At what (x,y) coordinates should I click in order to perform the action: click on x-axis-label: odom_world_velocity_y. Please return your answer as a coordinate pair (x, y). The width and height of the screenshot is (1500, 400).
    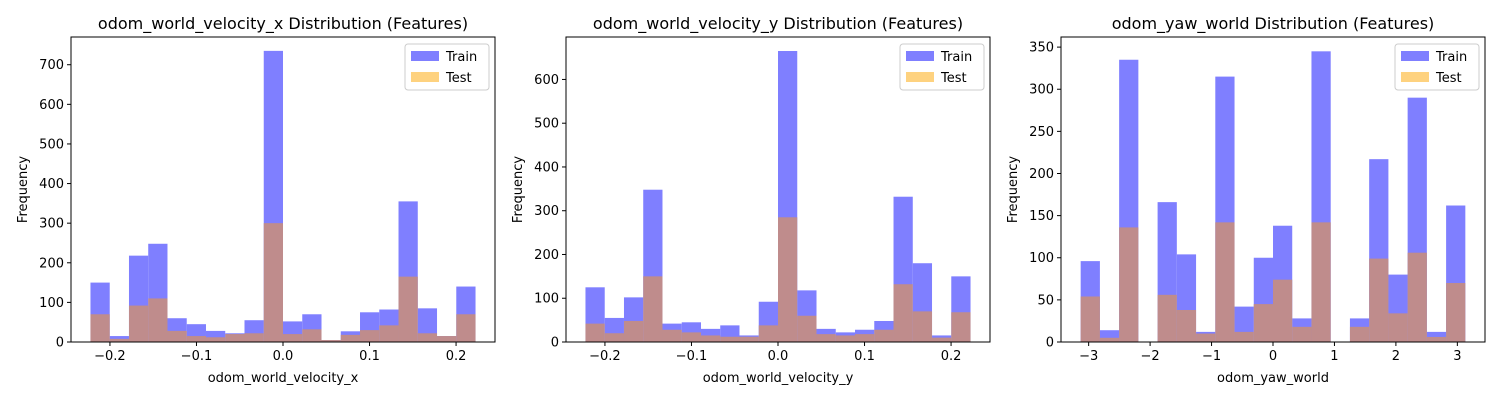
    Looking at the image, I should click on (778, 378).